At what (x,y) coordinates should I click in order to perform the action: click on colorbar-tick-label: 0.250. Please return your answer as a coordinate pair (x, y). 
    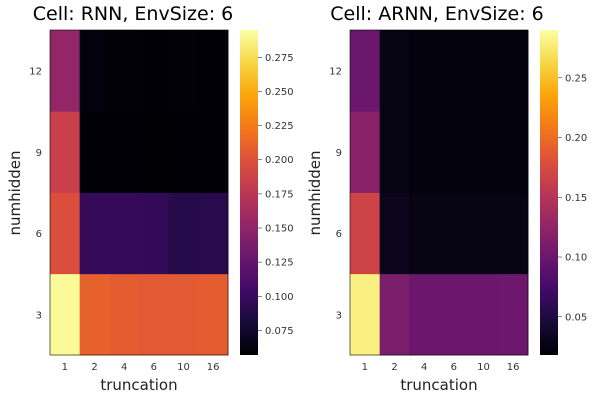
    Looking at the image, I should click on (279, 92).